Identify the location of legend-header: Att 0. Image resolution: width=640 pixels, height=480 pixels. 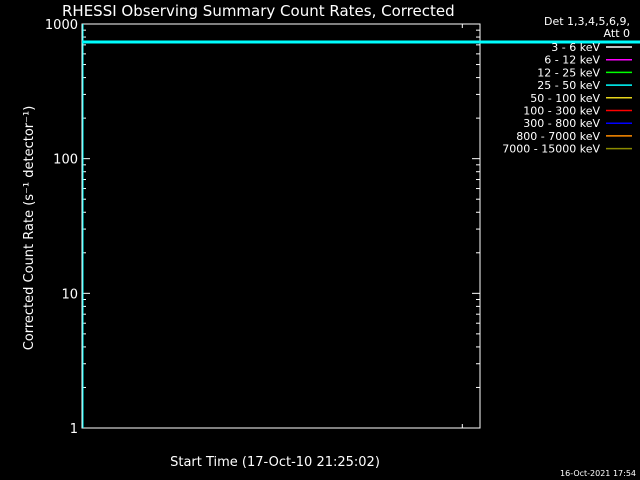
(617, 33).